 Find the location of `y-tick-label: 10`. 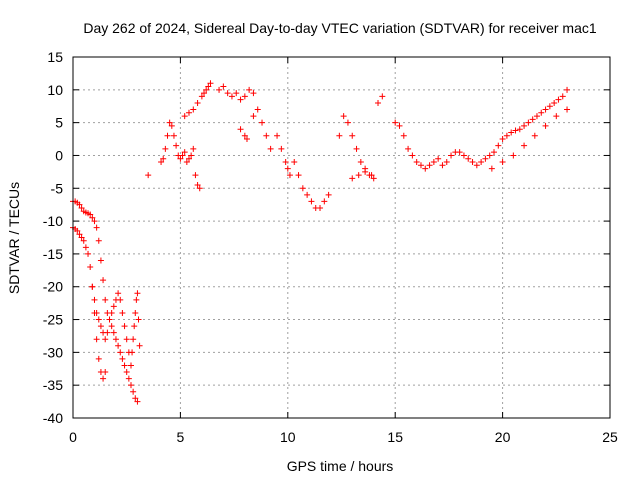

y-tick-label: 10 is located at coordinates (55, 90).